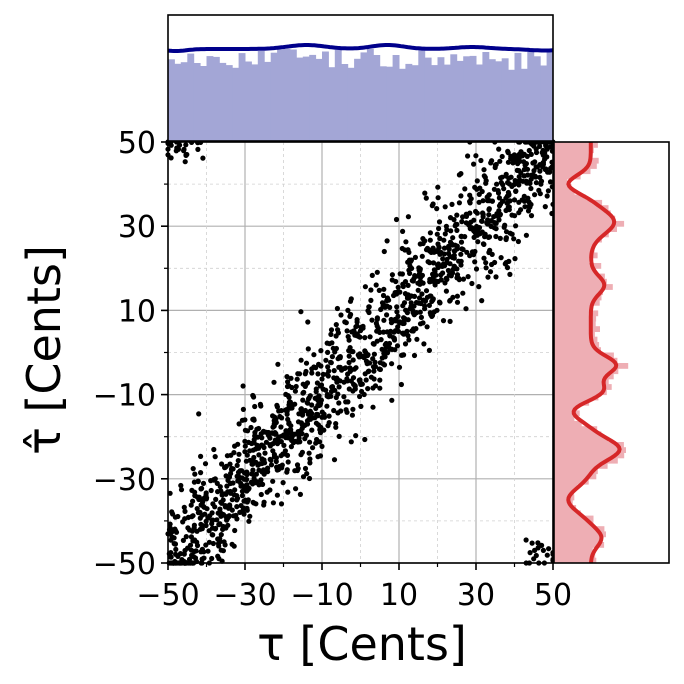 The height and width of the screenshot is (684, 684). Describe the element at coordinates (124, 564) in the screenshot. I see `y-tick-label: −50` at that location.